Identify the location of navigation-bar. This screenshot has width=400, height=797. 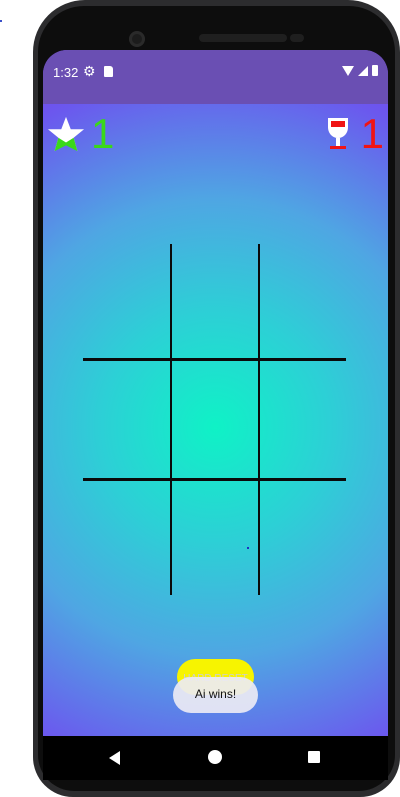
(215, 758).